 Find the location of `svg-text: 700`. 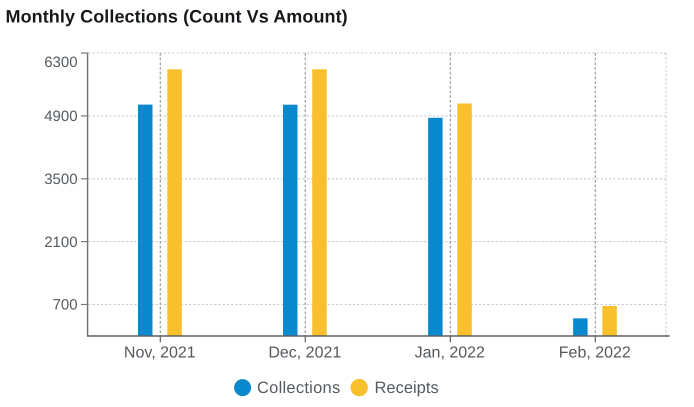

svg-text: 700 is located at coordinates (65, 305).